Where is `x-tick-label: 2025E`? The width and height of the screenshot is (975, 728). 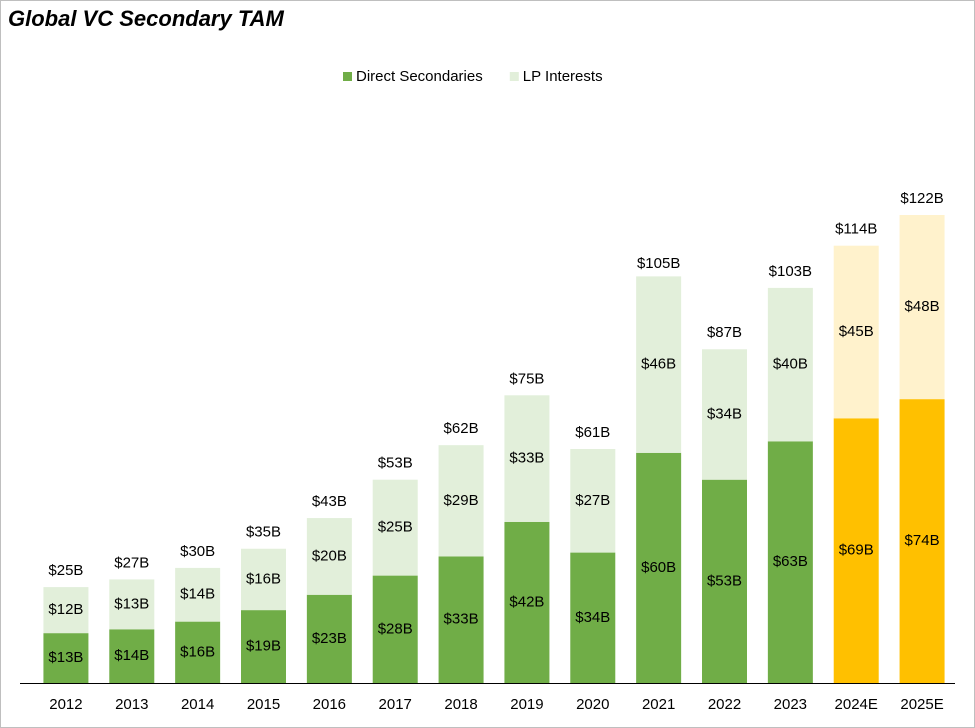
x-tick-label: 2025E is located at coordinates (921, 704).